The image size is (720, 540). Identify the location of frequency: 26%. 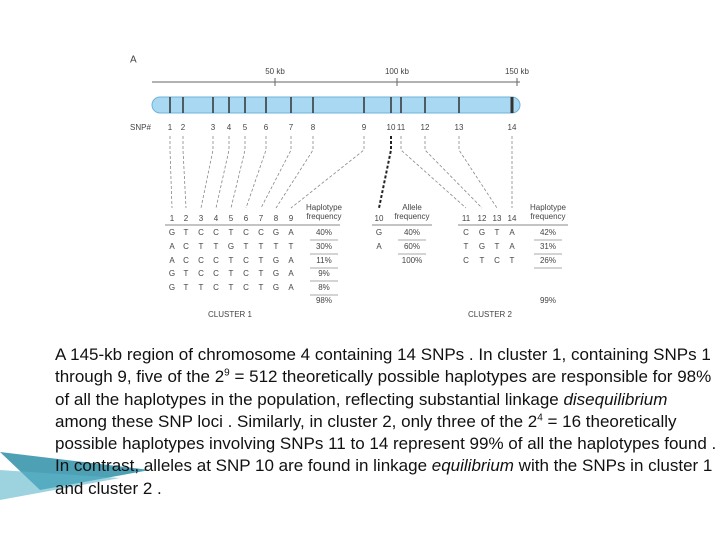
(548, 260).